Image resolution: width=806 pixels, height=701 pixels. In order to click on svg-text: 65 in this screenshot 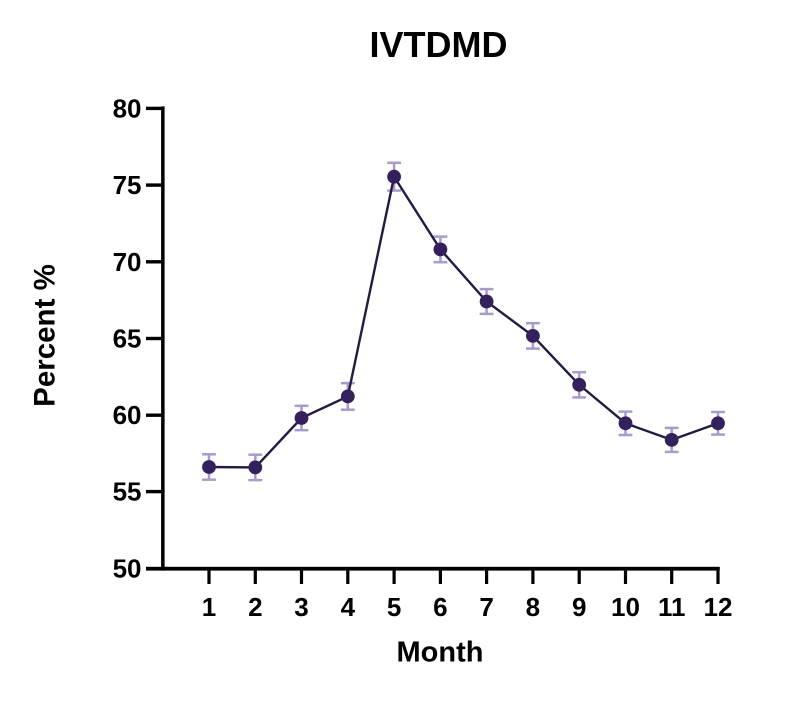, I will do `click(127, 339)`.